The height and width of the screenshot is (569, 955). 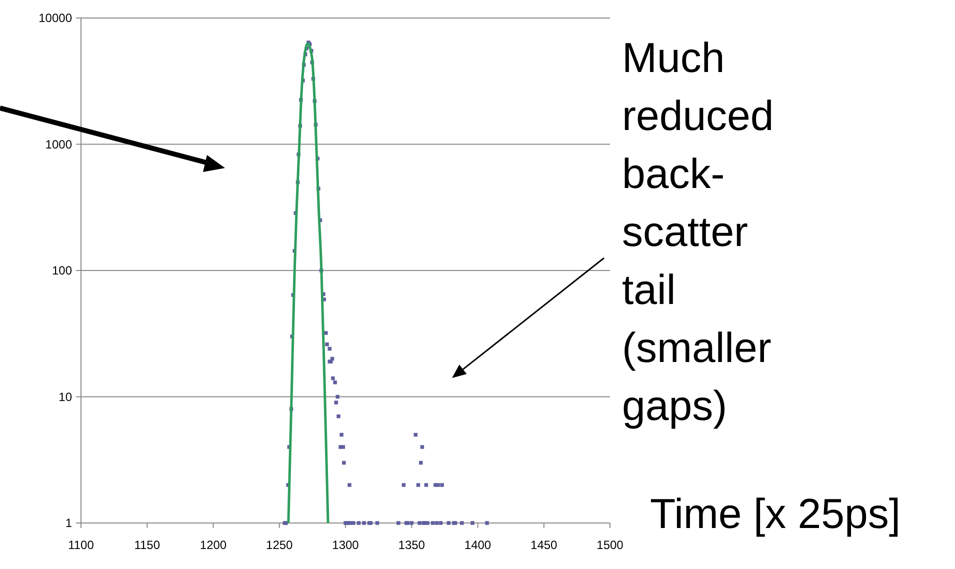 I want to click on x-tick-label: 1500, so click(x=610, y=545).